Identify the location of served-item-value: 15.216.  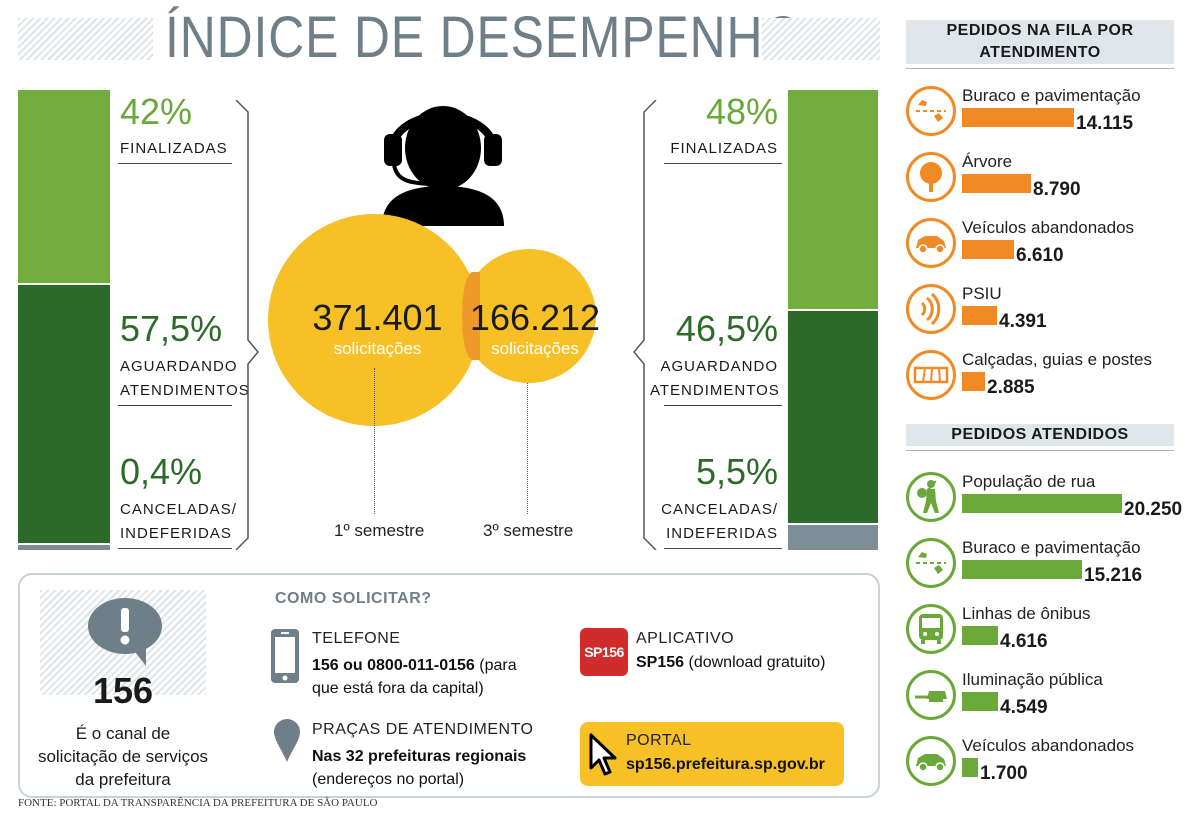
(1113, 575).